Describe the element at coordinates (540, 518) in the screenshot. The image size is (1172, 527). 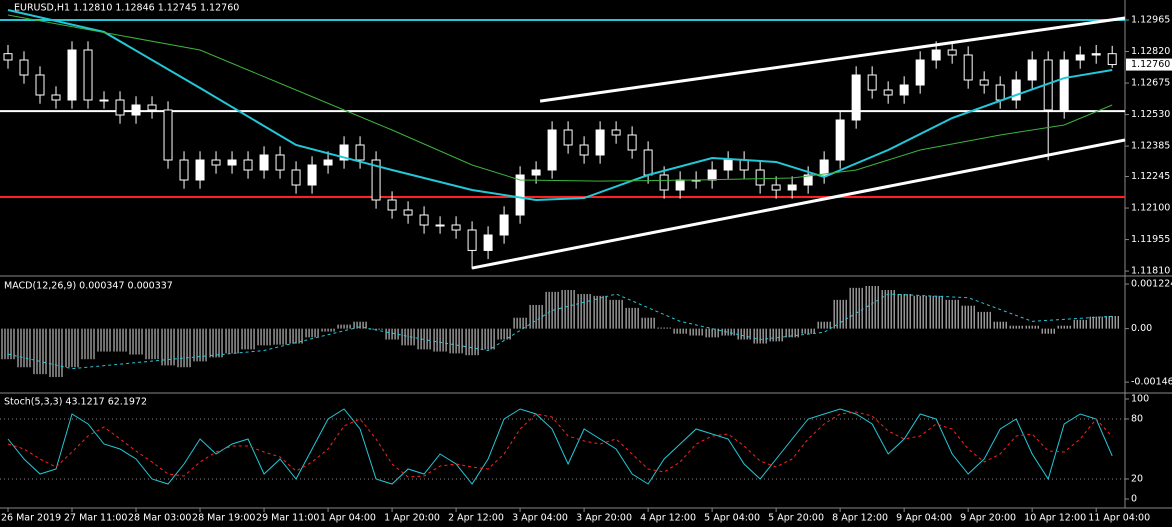
I see `x-tick-label: 3 Apr 04:00` at that location.